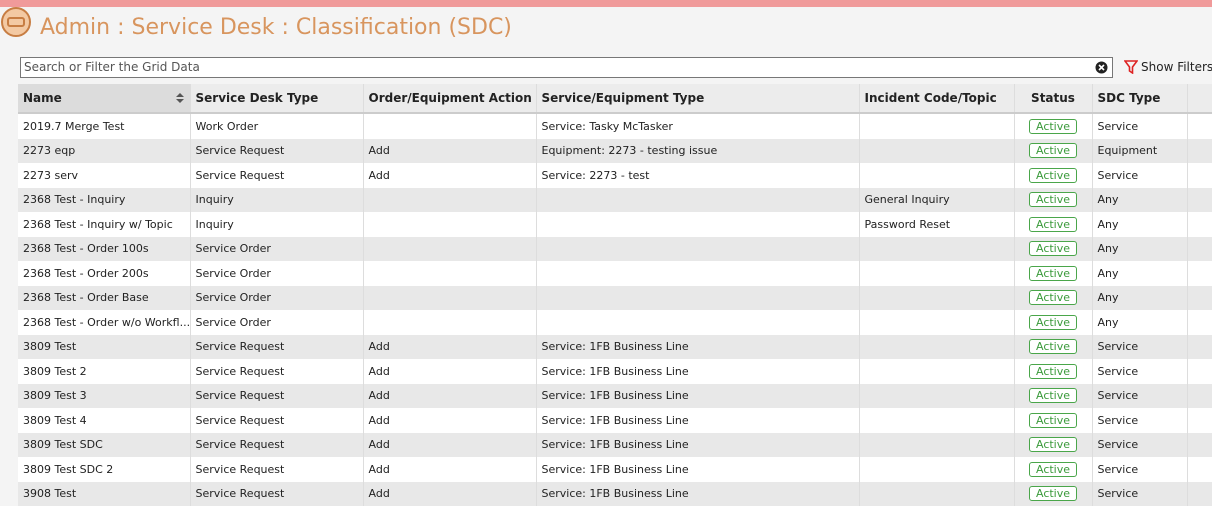 The height and width of the screenshot is (506, 1212). Describe the element at coordinates (1101, 67) in the screenshot. I see `clear-button` at that location.